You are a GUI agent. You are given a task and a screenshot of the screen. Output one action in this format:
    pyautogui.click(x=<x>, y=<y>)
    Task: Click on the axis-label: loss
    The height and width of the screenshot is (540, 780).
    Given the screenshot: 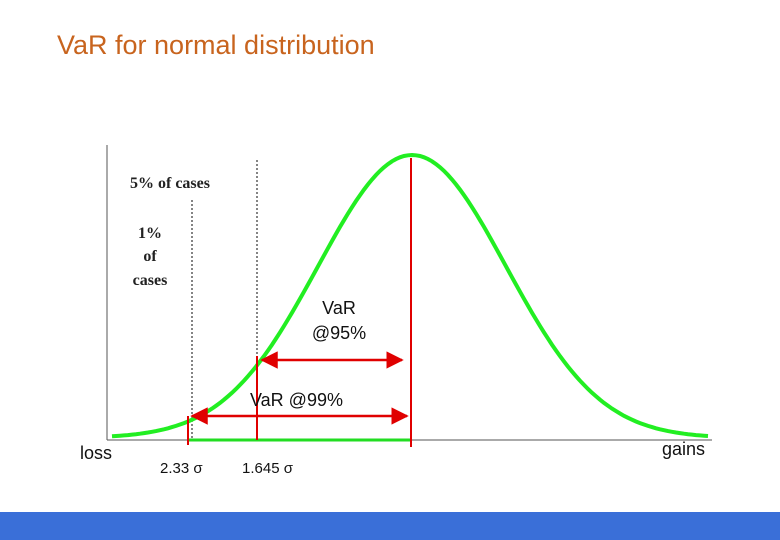 What is the action you would take?
    pyautogui.click(x=96, y=453)
    